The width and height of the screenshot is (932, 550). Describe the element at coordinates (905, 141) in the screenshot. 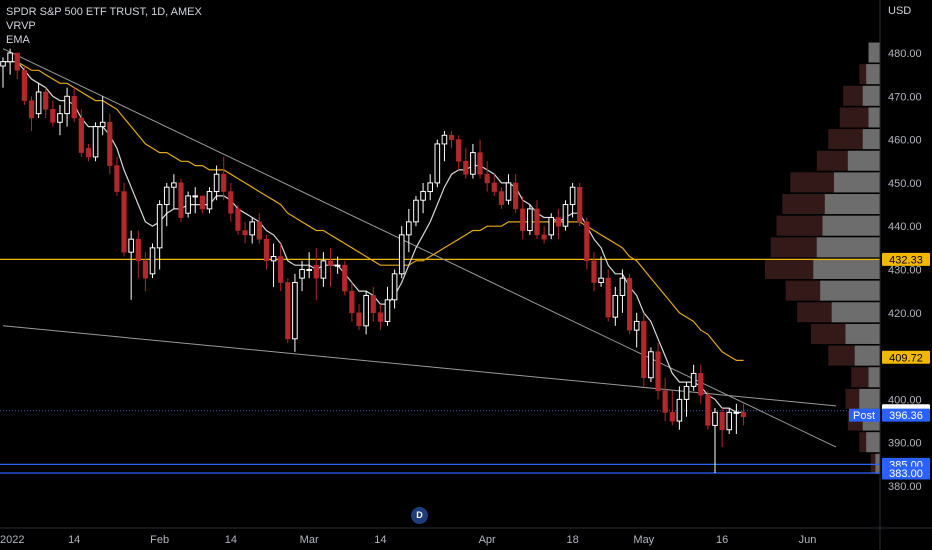

I see `price-tick-label: 460.00` at that location.